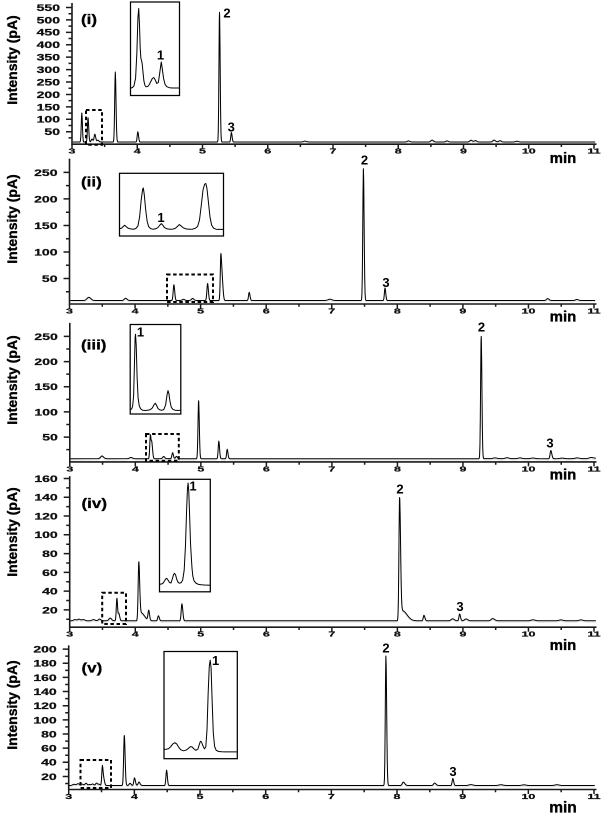  What do you see at coordinates (93, 345) in the screenshot?
I see `svg-text: (iii)` at bounding box center [93, 345].